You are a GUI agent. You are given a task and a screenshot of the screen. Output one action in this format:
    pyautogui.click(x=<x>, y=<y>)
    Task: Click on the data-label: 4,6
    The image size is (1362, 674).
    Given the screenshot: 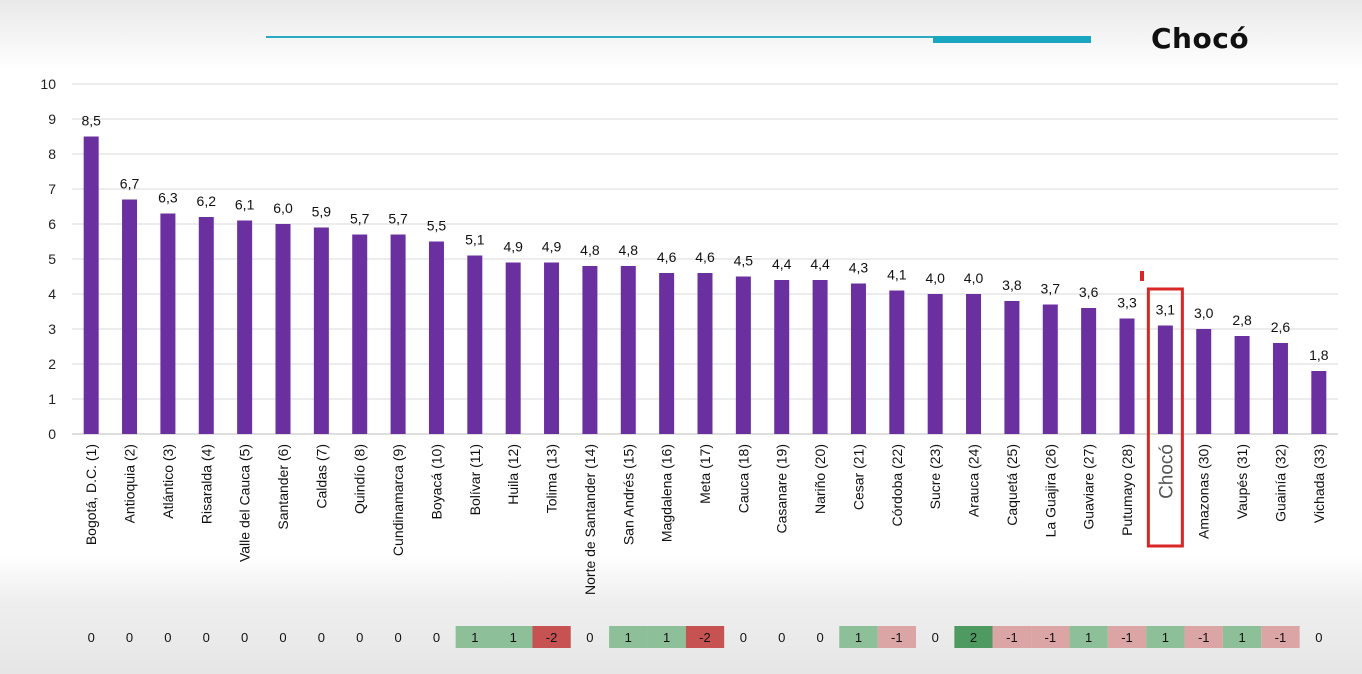 What is the action you would take?
    pyautogui.click(x=667, y=257)
    